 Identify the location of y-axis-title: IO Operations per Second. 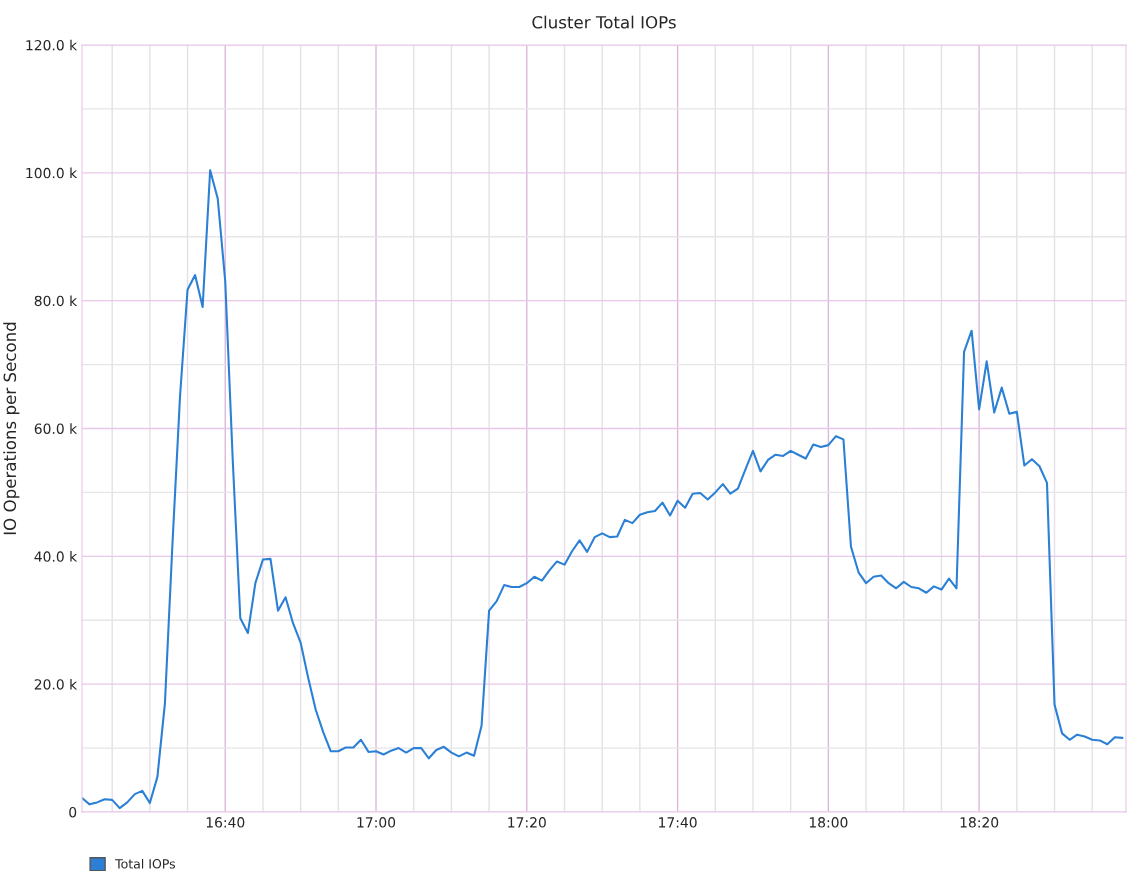
(11, 428).